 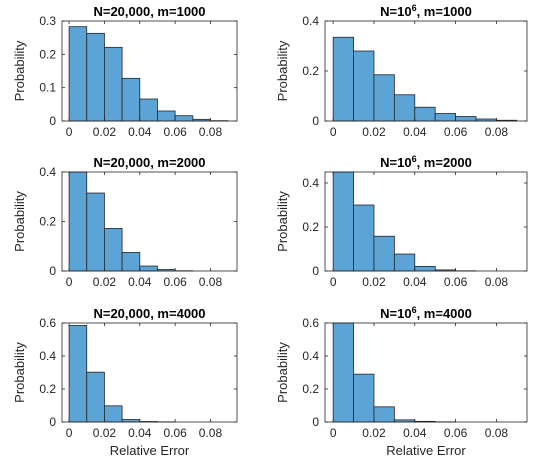 What do you see at coordinates (47, 21) in the screenshot?
I see `y-tick-label: 0.3` at bounding box center [47, 21].